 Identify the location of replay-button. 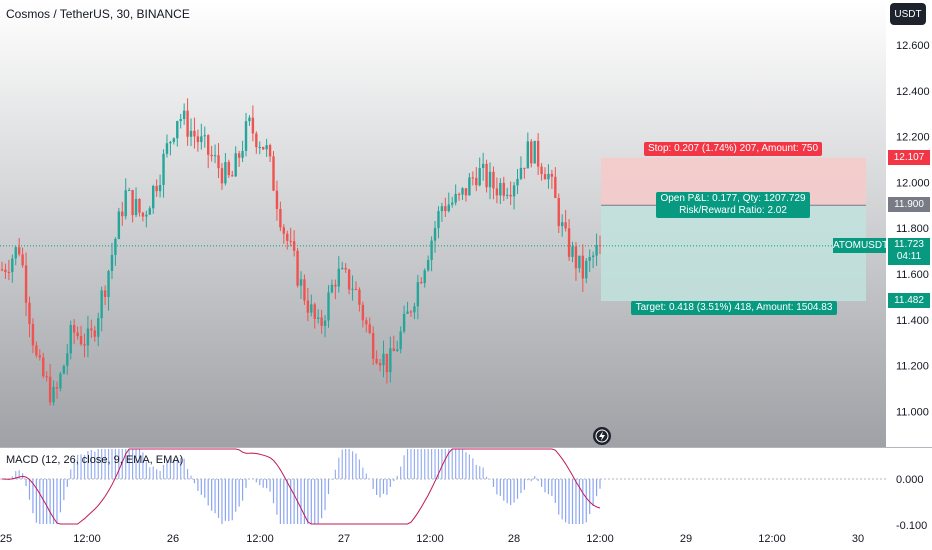
(602, 436).